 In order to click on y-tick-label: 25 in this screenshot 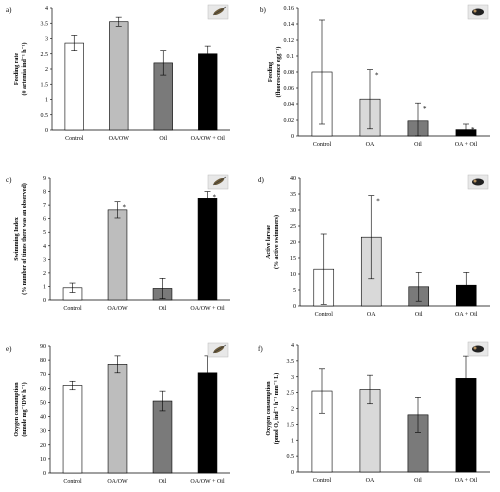, I will do `click(293, 227)`.